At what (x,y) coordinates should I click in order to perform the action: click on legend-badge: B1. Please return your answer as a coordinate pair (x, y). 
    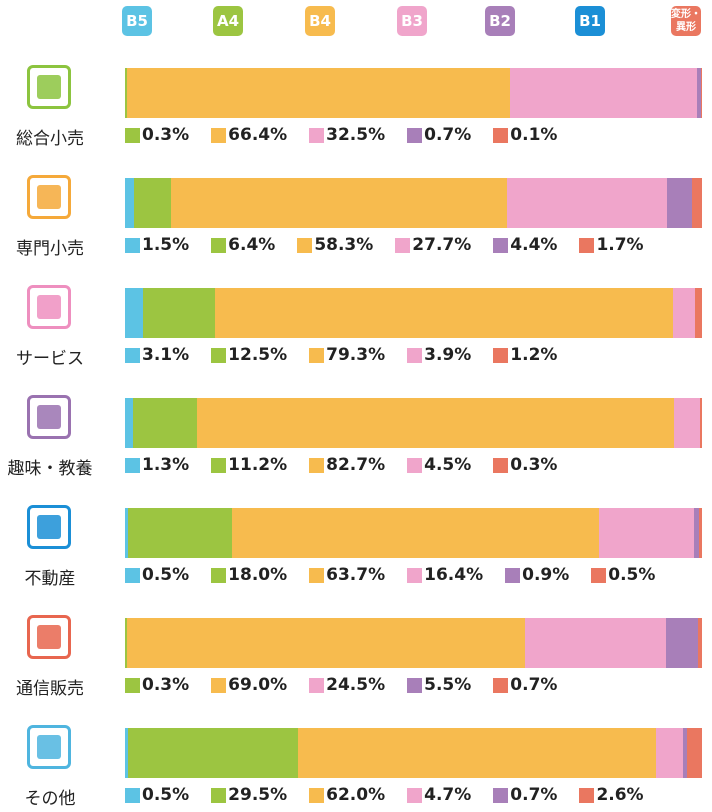
    Looking at the image, I should click on (590, 21).